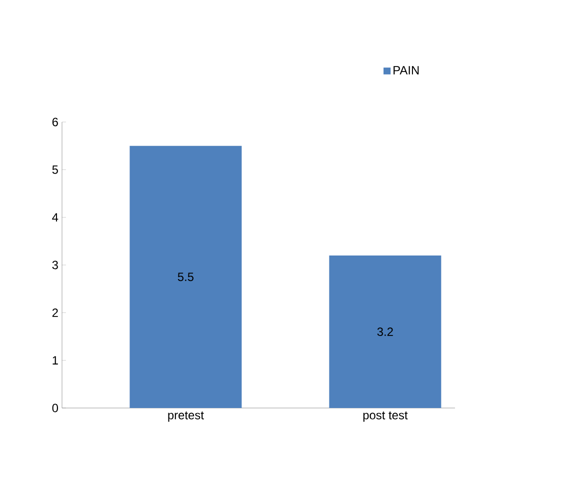 The width and height of the screenshot is (576, 483). Describe the element at coordinates (55, 265) in the screenshot. I see `y-tick-label: 3` at that location.